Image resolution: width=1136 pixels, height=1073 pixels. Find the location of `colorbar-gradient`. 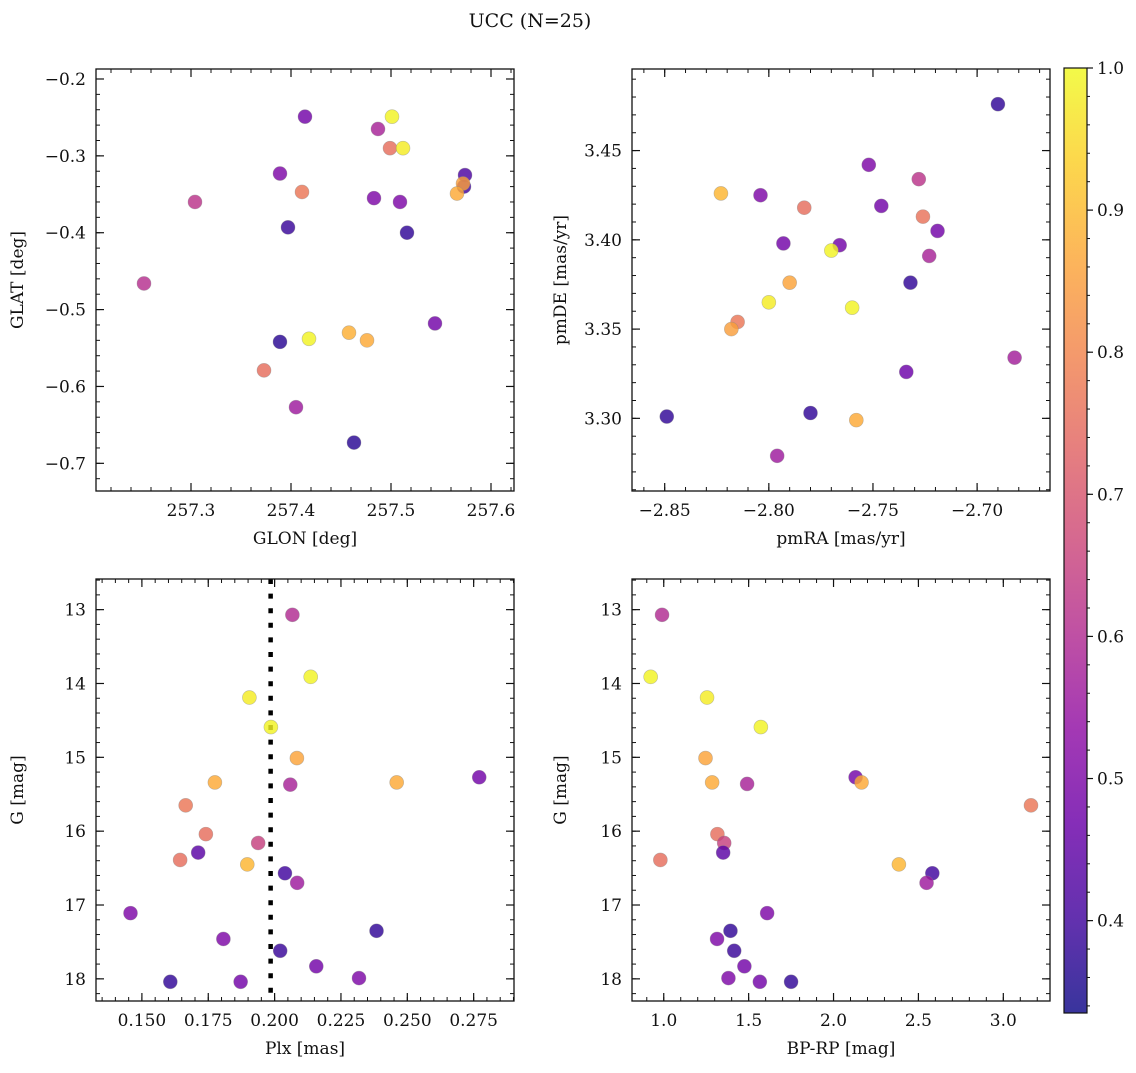

colorbar-gradient is located at coordinates (1075, 540).